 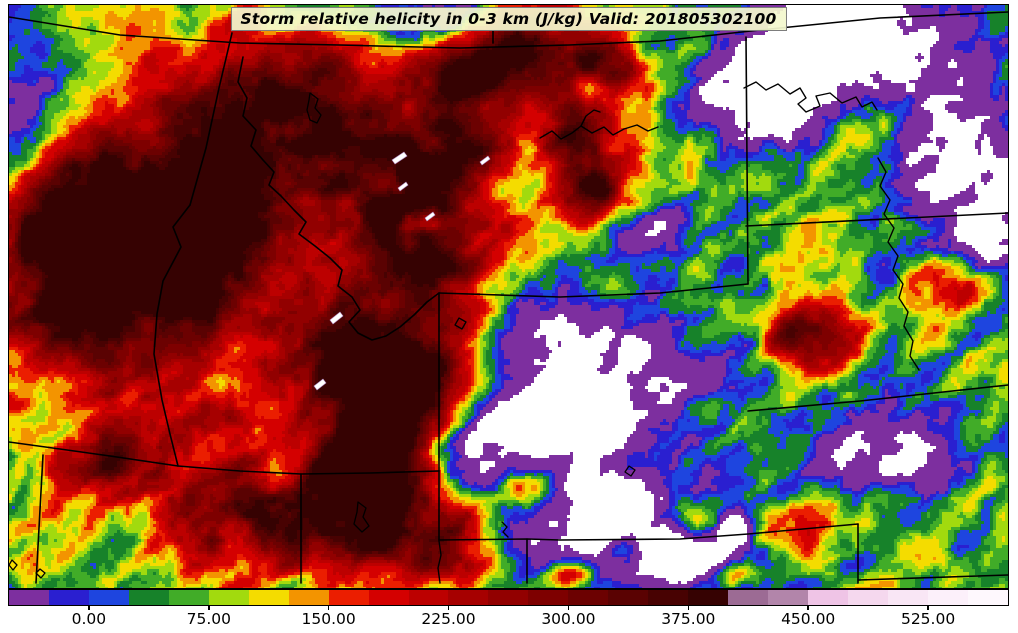 What do you see at coordinates (328, 619) in the screenshot?
I see `colorbar-tick-label: 150.00` at bounding box center [328, 619].